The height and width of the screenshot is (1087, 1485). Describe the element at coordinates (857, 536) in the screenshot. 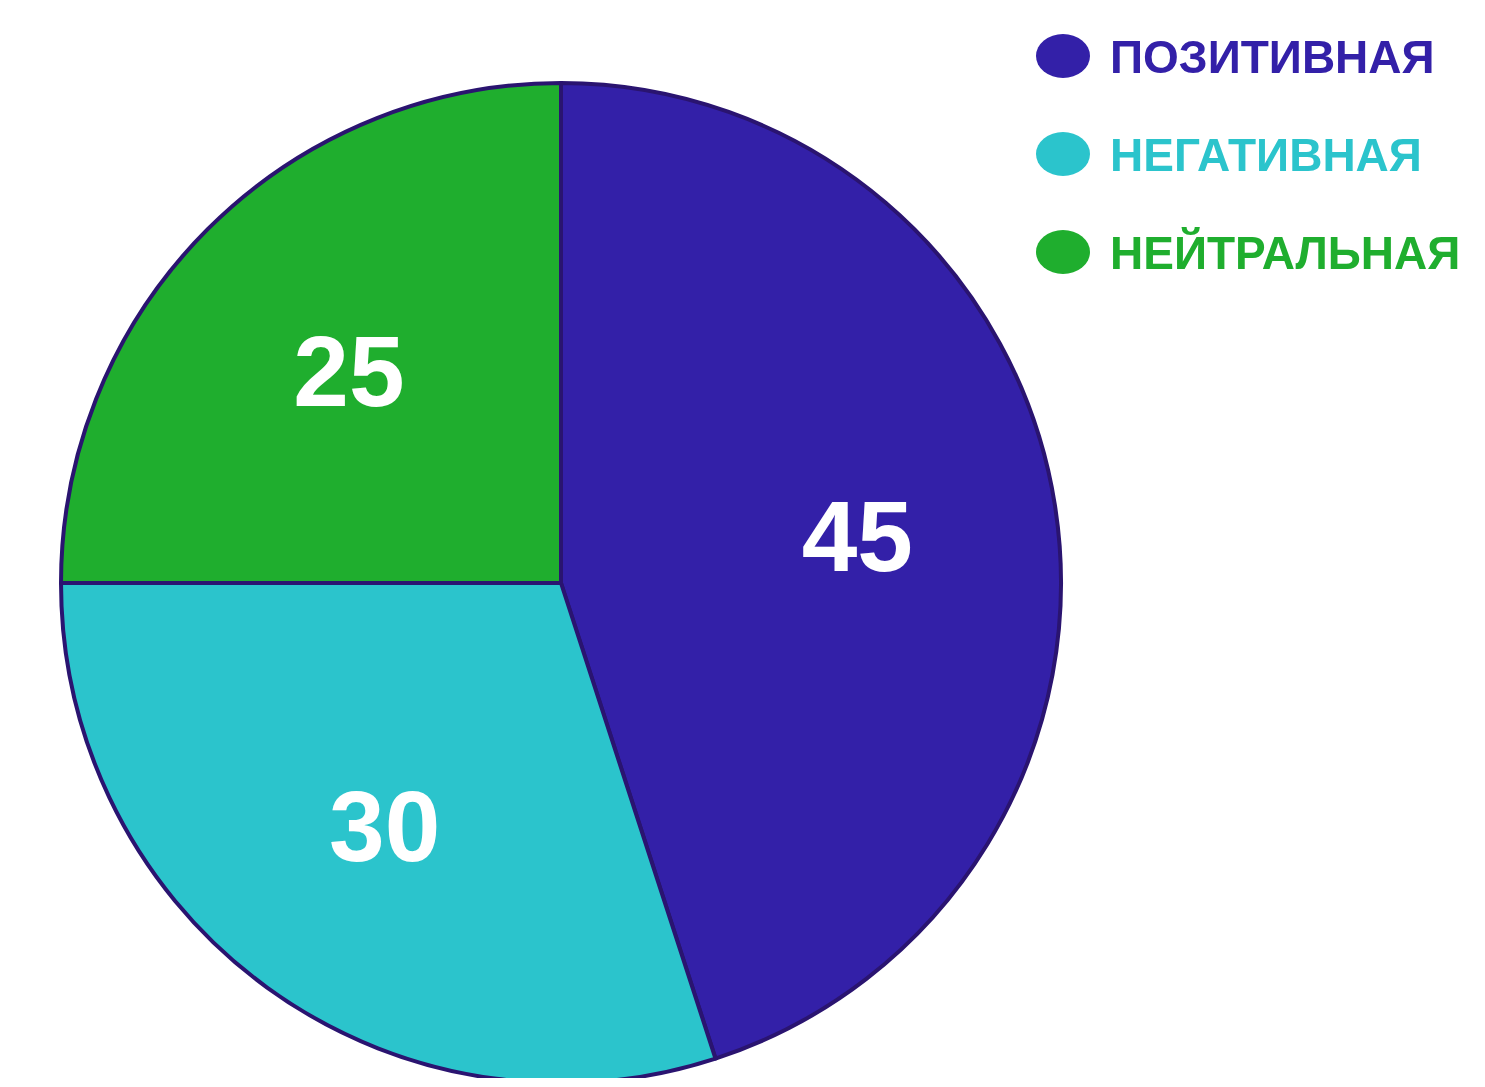

I see `data-label: 45` at that location.